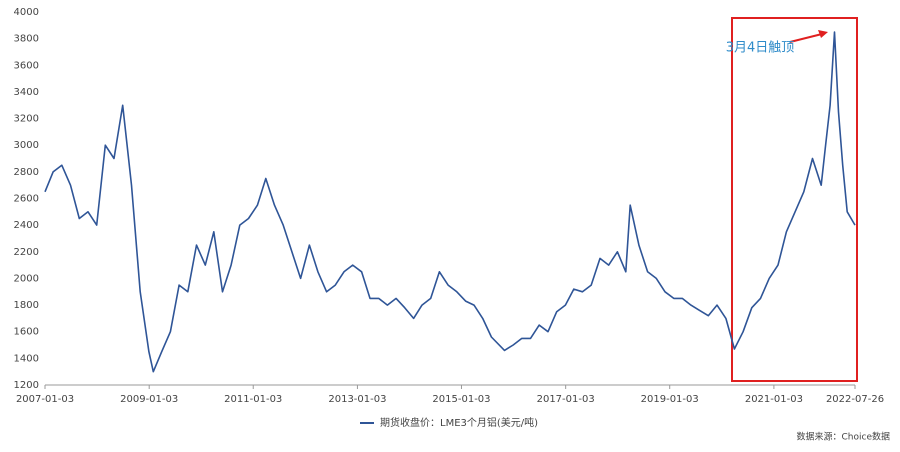  I want to click on y-tick-label: 3400, so click(26, 92).